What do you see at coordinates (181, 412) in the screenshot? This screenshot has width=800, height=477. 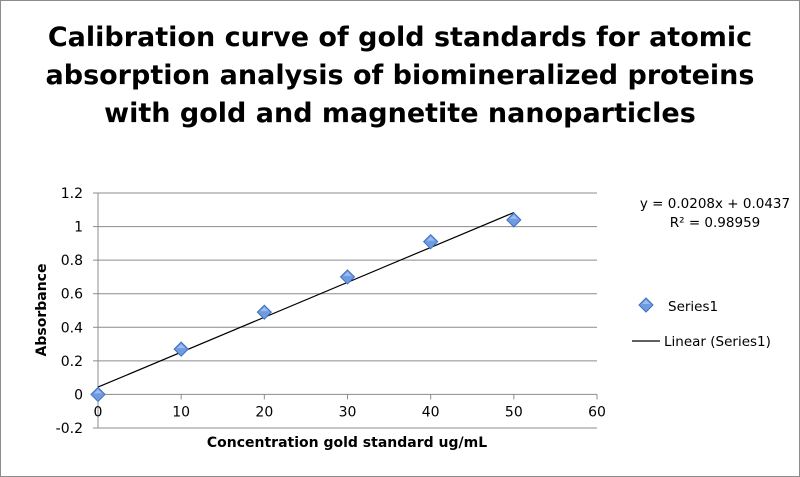 I see `x-tick-label-1: 10` at bounding box center [181, 412].